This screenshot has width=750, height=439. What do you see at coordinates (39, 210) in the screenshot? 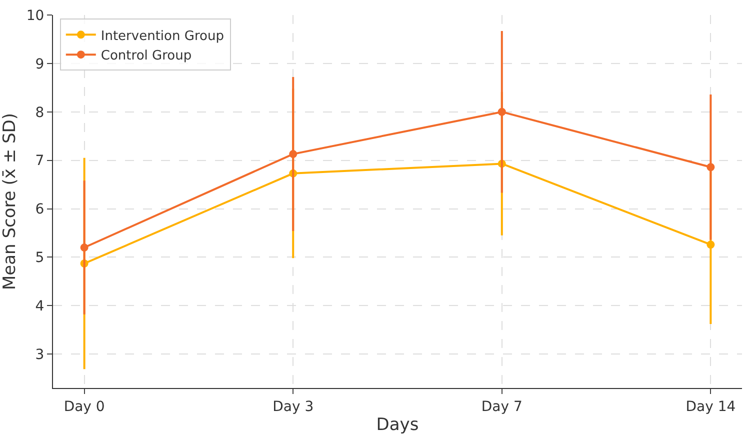
I see `y-tick-label: 6` at bounding box center [39, 210].